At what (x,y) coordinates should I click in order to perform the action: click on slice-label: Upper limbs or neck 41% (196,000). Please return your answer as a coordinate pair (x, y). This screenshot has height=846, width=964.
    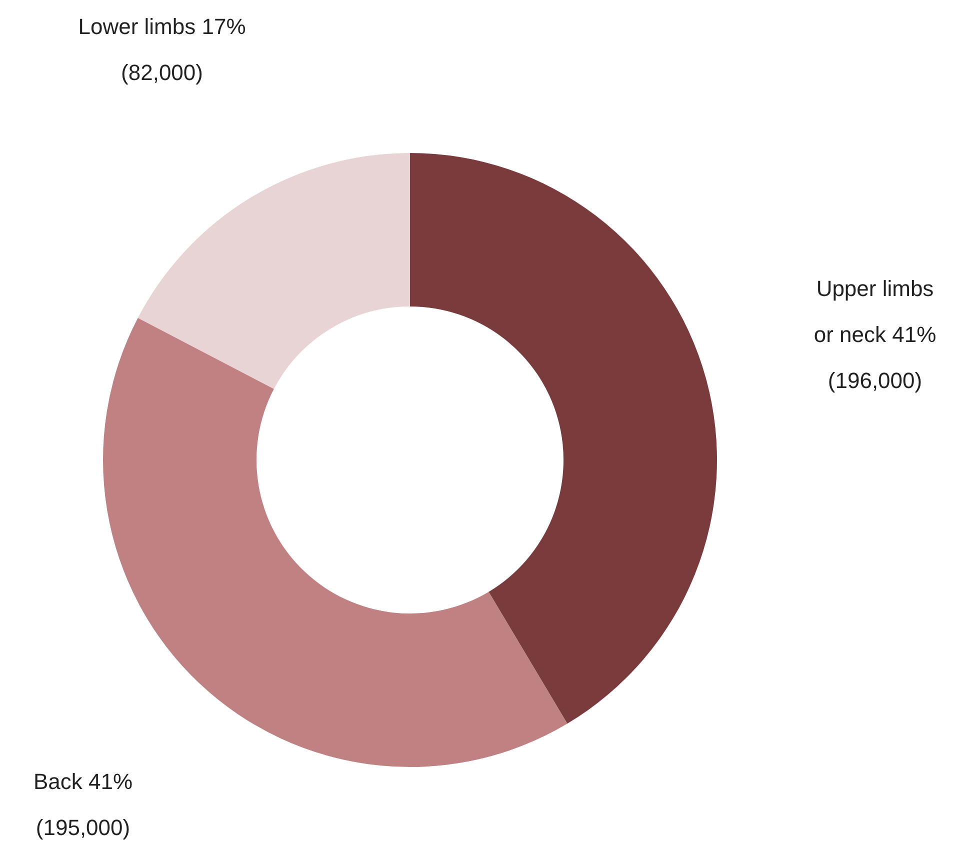
    Looking at the image, I should click on (875, 335).